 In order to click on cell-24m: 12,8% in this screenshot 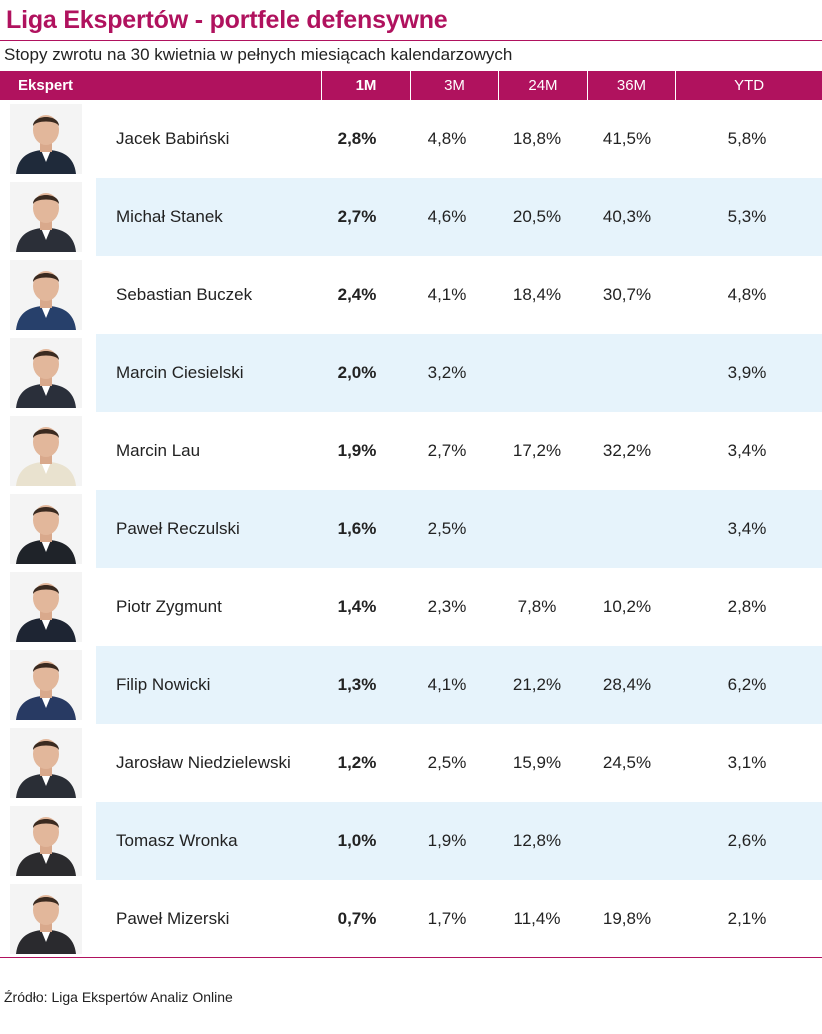, I will do `click(537, 840)`.